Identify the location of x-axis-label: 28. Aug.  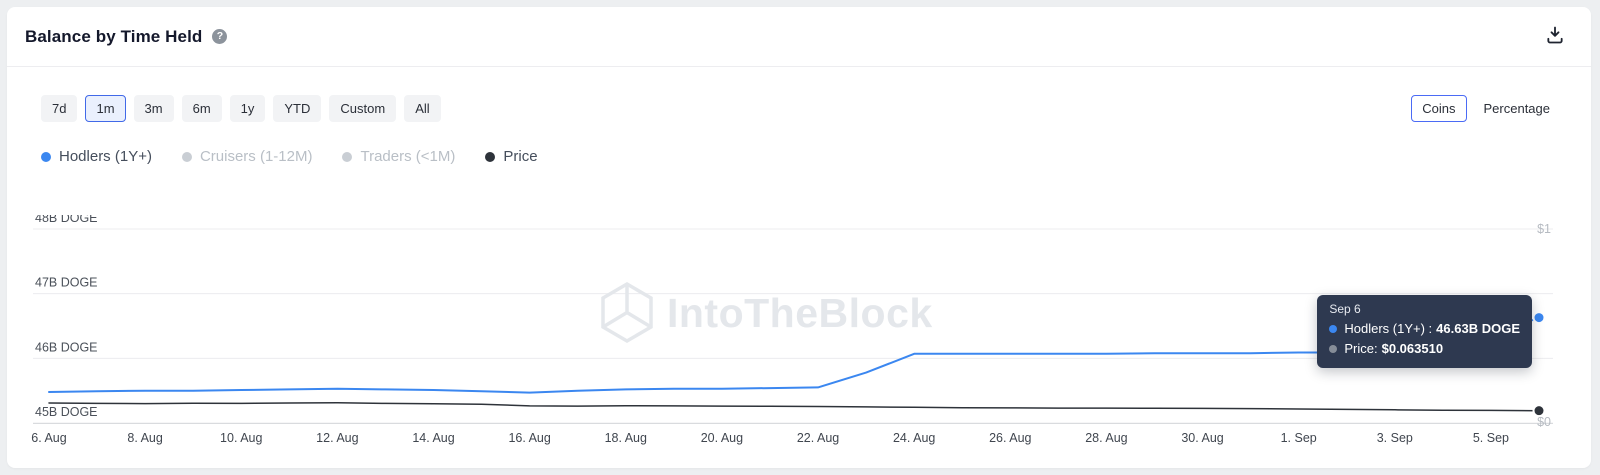
(1106, 438).